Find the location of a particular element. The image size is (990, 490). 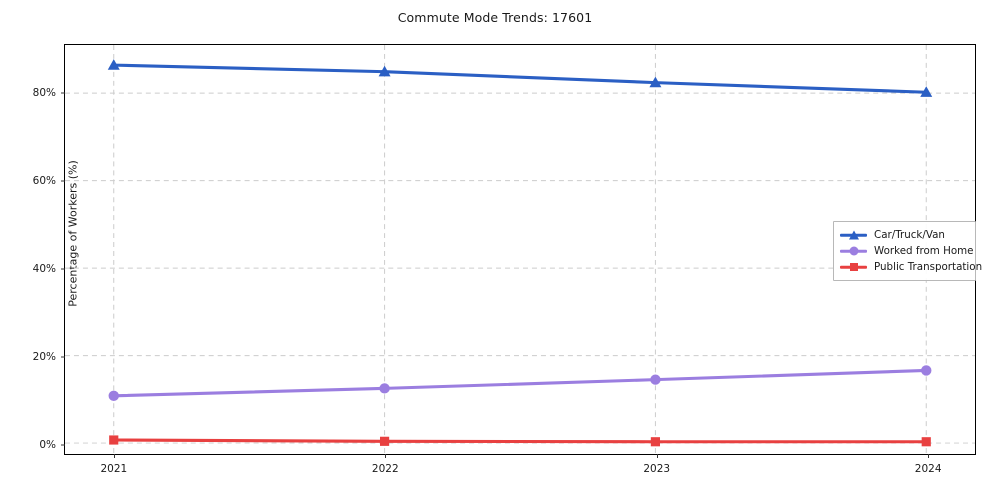

legend-marker-triangle-icon is located at coordinates (853, 235).